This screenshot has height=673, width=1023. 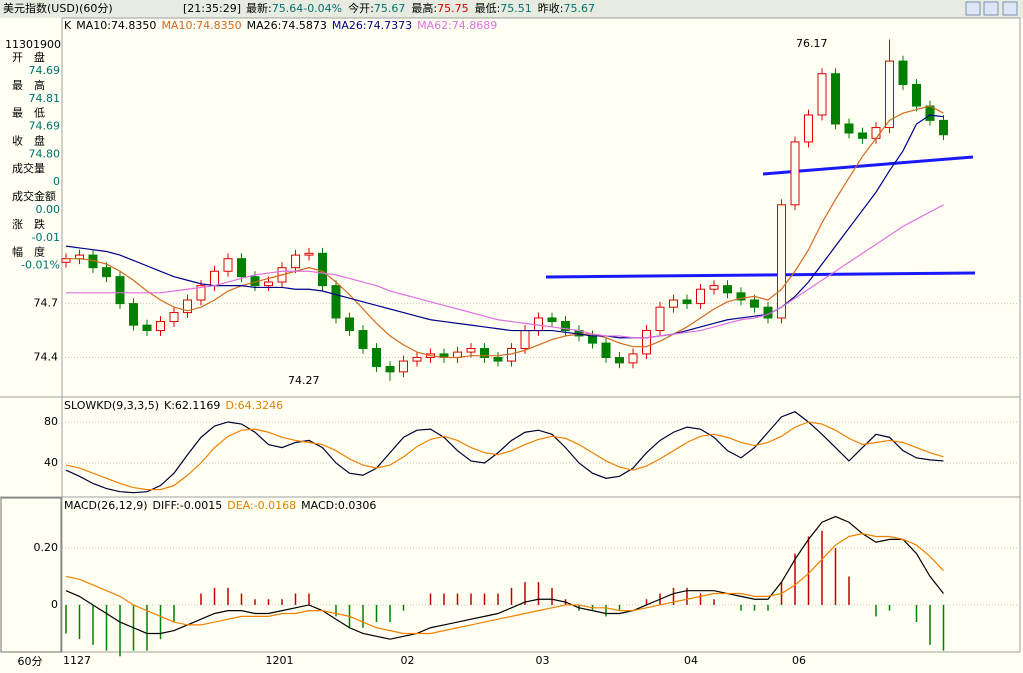 I want to click on legend-entry: DEA:-0.0168, so click(x=261, y=505).